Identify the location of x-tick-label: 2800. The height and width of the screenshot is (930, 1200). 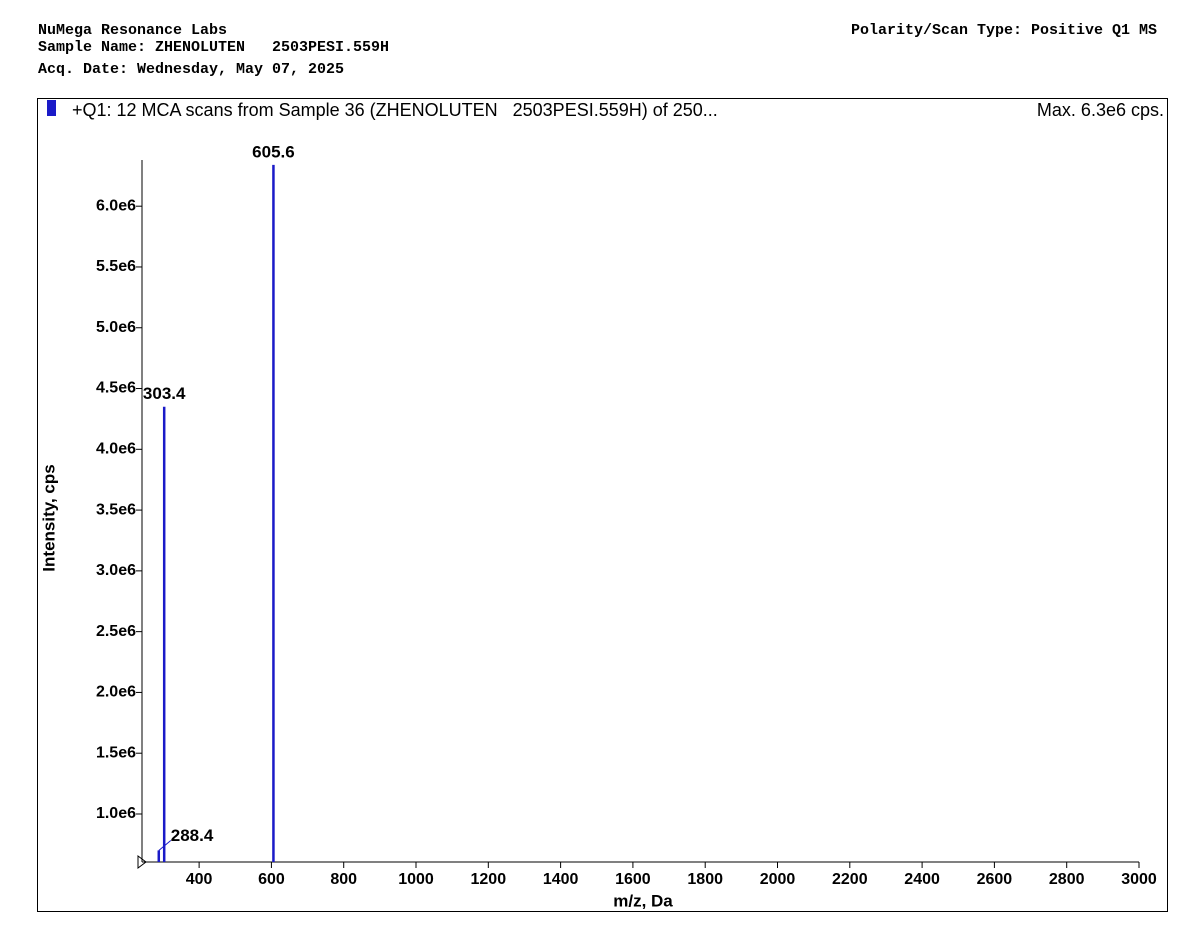
(1067, 879).